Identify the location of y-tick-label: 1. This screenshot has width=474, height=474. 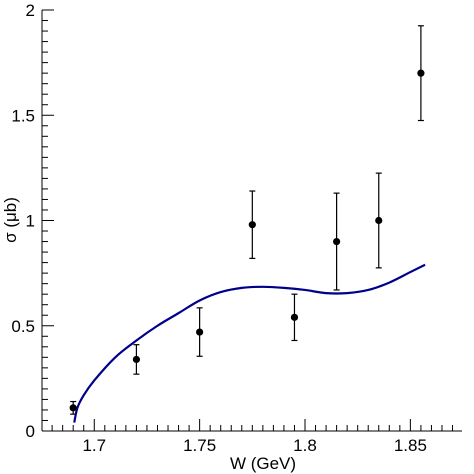
(30, 221).